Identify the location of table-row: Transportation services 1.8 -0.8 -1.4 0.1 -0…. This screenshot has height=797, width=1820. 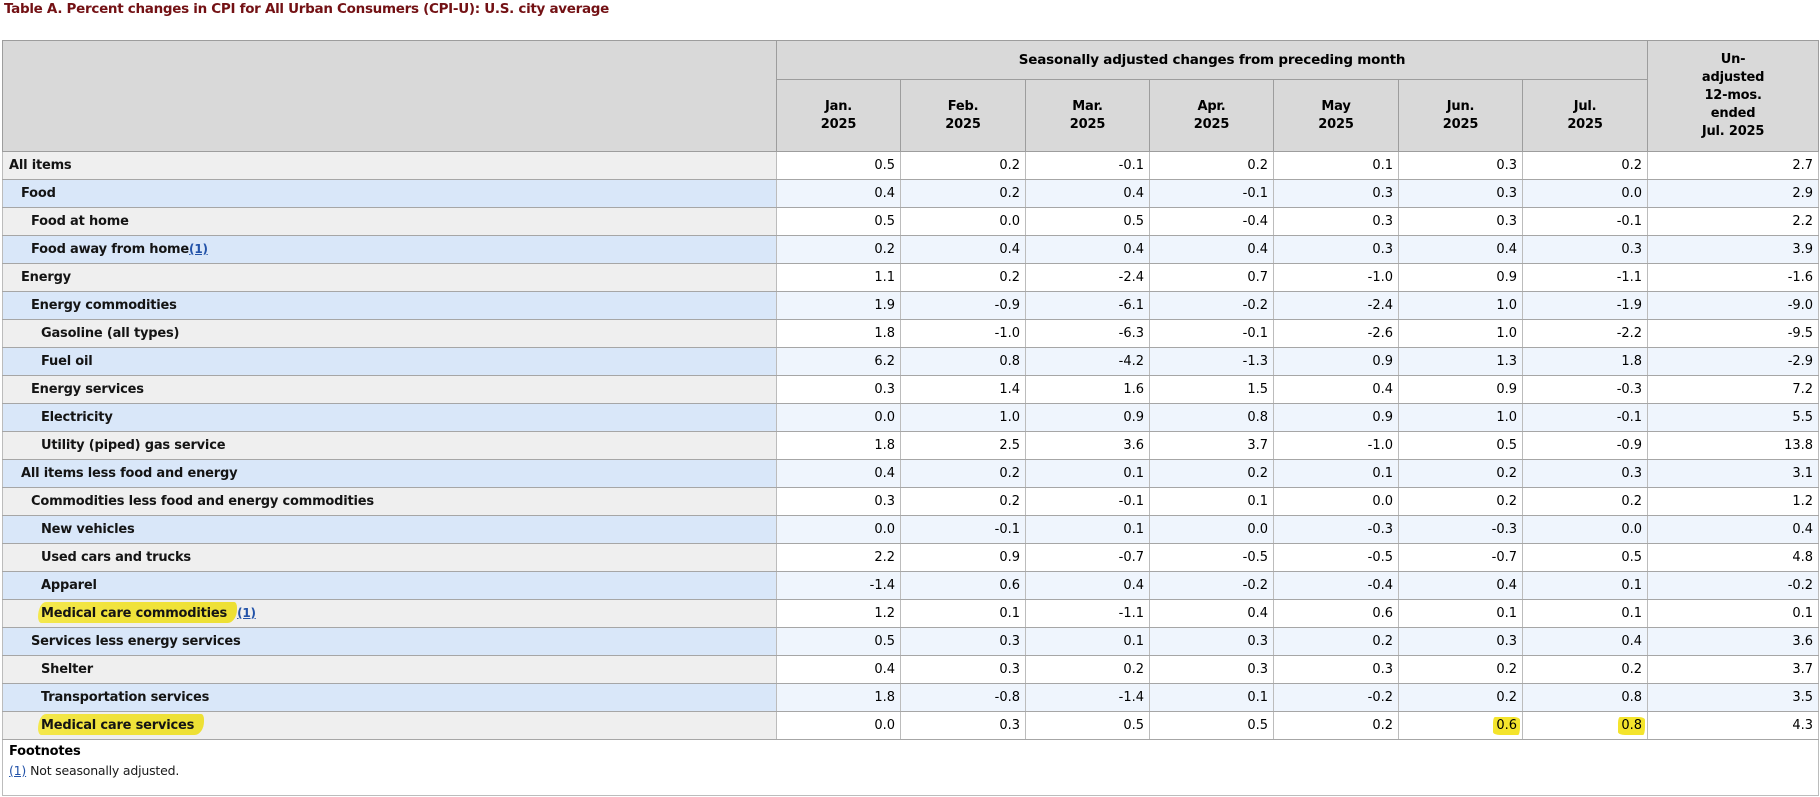
(911, 697).